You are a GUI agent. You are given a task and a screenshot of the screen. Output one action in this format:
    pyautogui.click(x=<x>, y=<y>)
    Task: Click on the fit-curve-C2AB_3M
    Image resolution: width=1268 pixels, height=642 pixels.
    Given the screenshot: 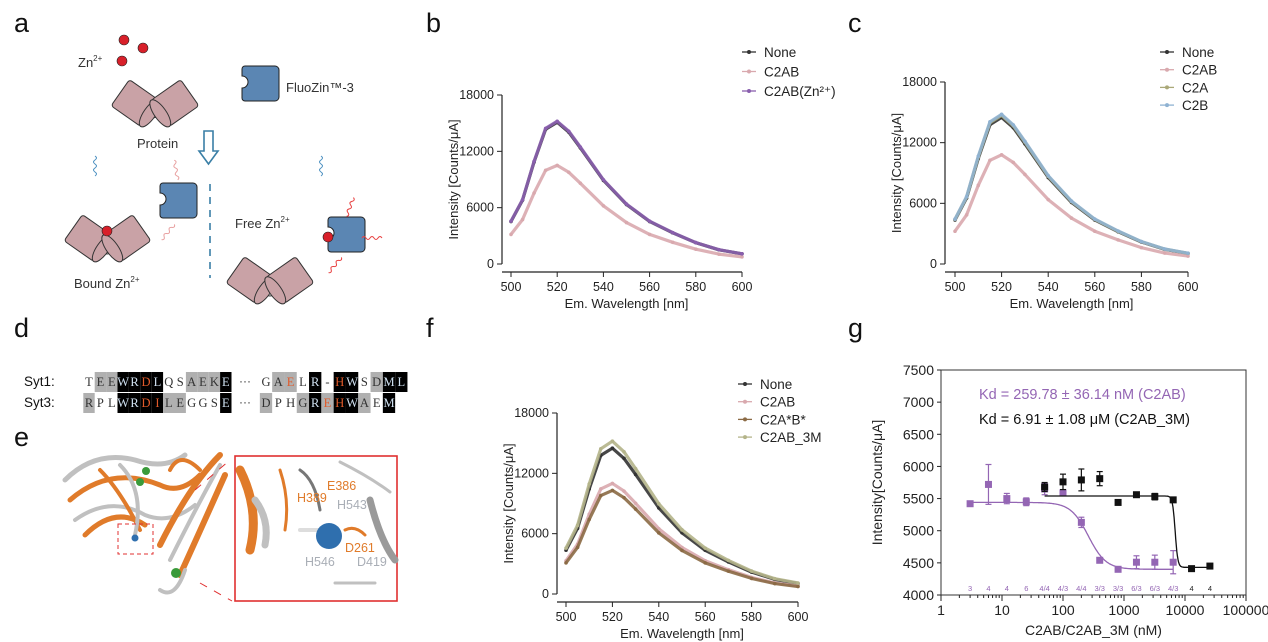 What is the action you would take?
    pyautogui.click(x=1127, y=532)
    